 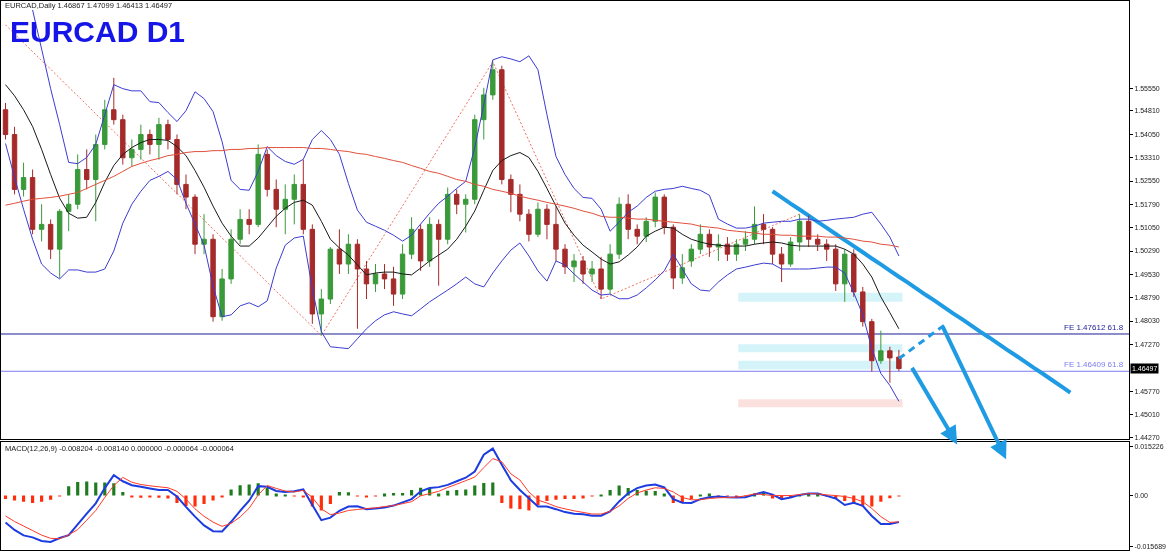 What do you see at coordinates (1094, 364) in the screenshot?
I see `ref-line-label: FE 1.46409 61.8` at bounding box center [1094, 364].